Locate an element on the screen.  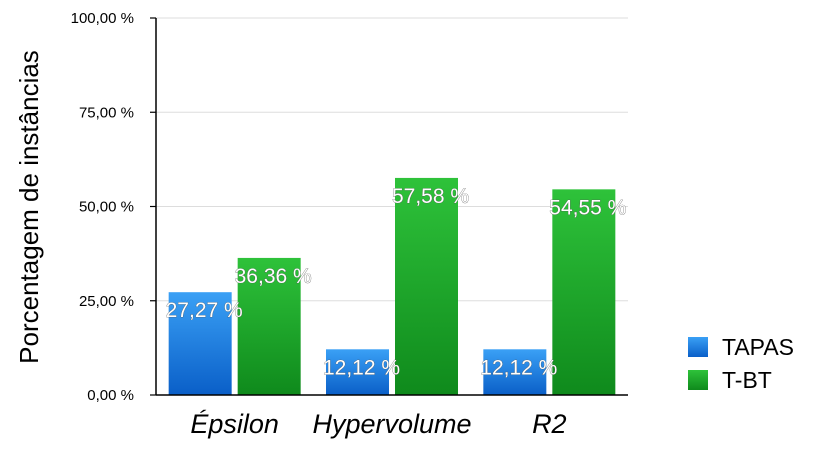
data-label: 57,58 % is located at coordinates (430, 196).